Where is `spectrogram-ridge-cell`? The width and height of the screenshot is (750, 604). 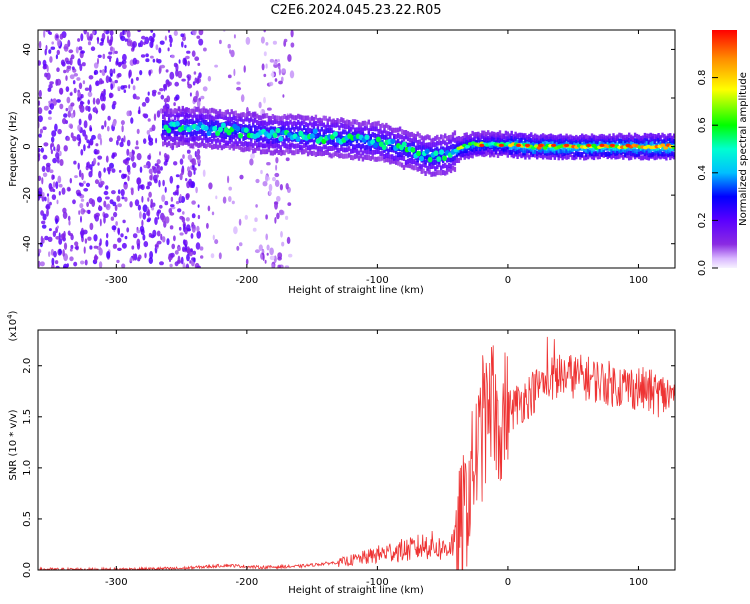
spectrogram-ridge-cell is located at coordinates (393, 141).